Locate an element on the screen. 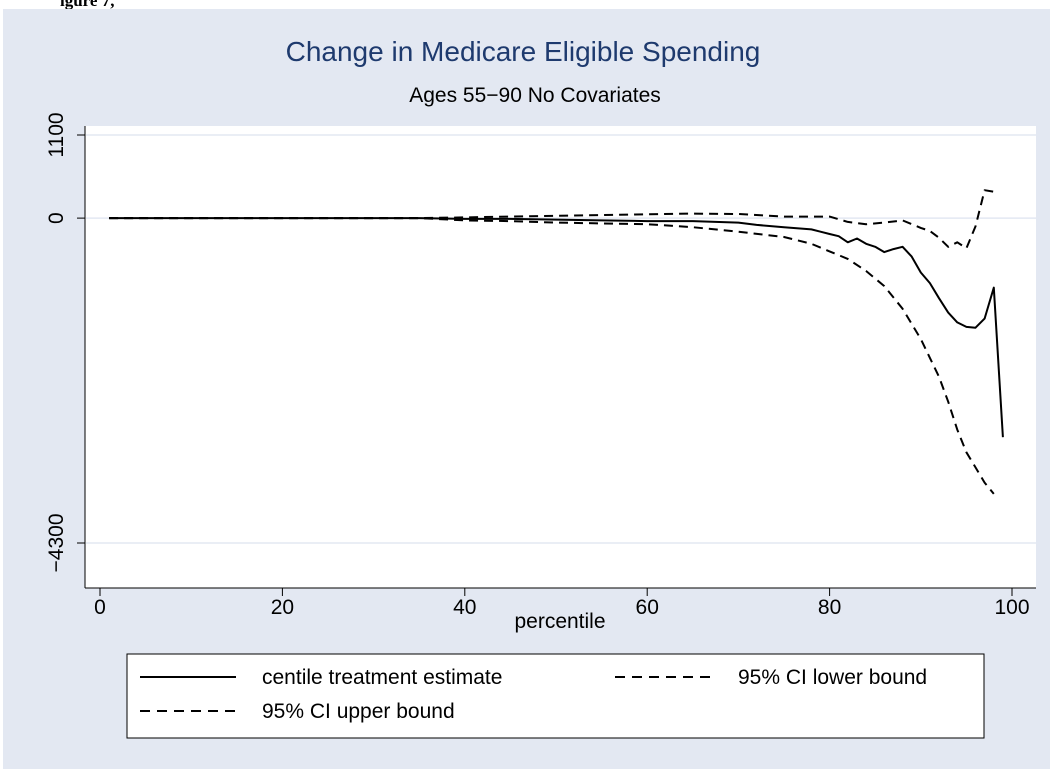  legend-label-lower: 95% CI lower bound is located at coordinates (832, 677).